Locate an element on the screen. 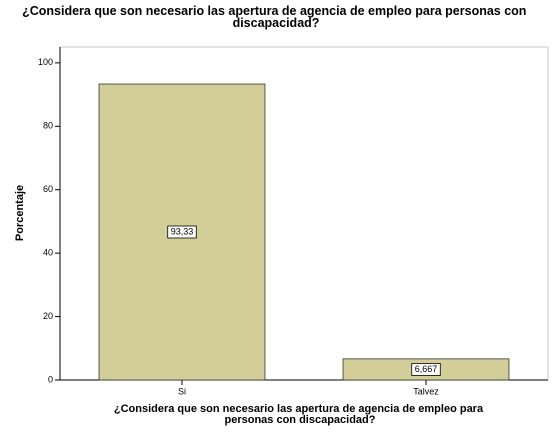 The height and width of the screenshot is (432, 552). x-axis-label-line: personas con discapacidad? is located at coordinates (300, 420).